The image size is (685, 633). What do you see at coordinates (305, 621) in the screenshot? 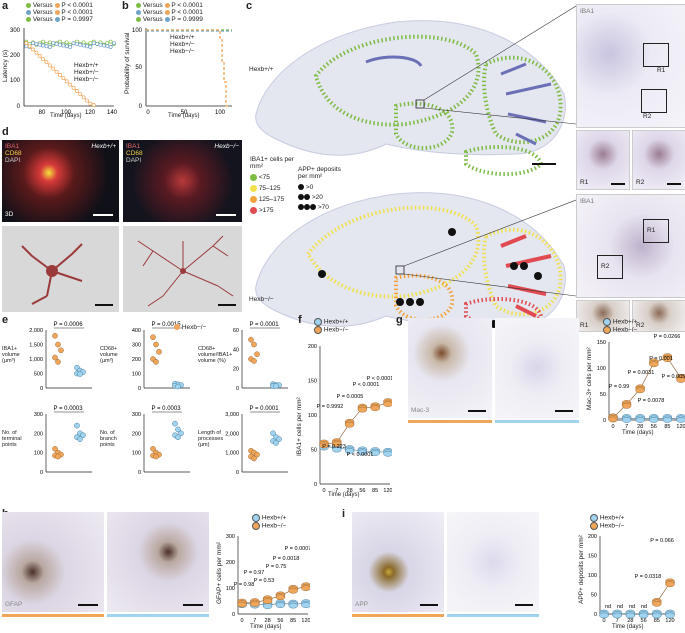
I see `xtick: 120` at bounding box center [305, 621].